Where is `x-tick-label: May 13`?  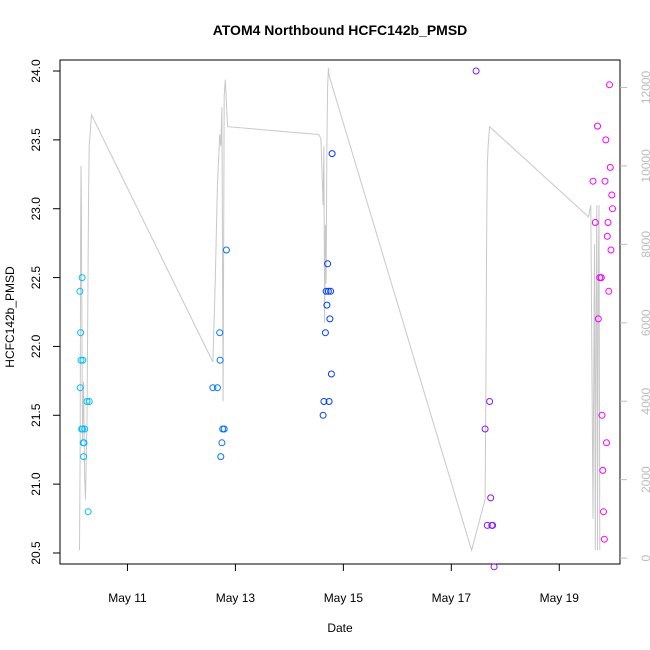
x-tick-label: May 13 is located at coordinates (236, 598).